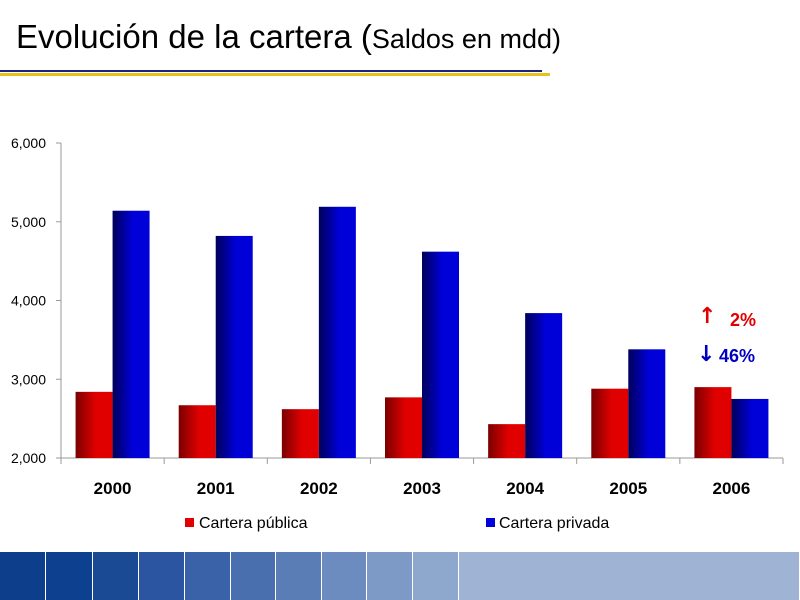 Image resolution: width=800 pixels, height=600 pixels. I want to click on bar-publica-2002, so click(300, 433).